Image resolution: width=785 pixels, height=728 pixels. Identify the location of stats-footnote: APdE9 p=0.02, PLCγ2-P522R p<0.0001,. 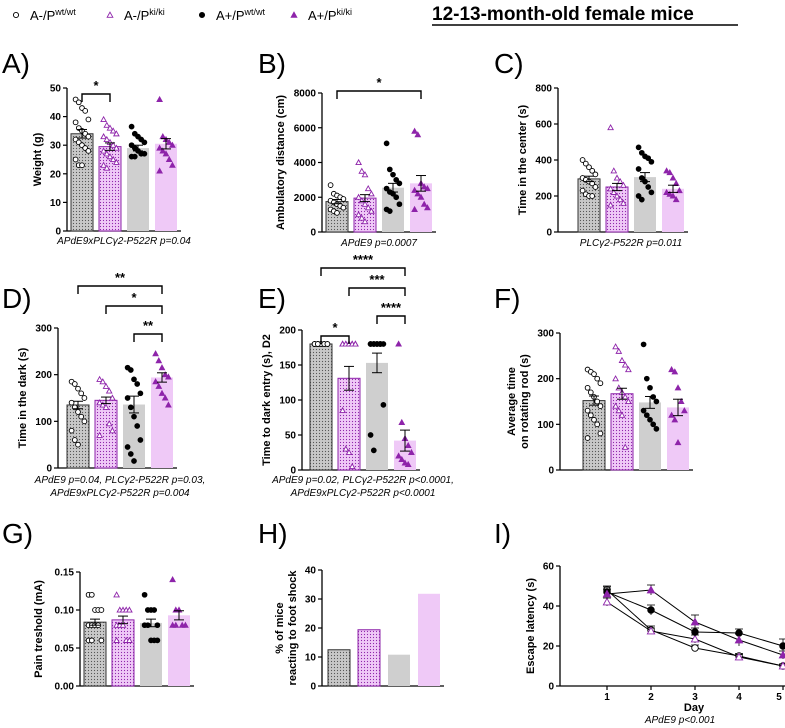
(362, 480).